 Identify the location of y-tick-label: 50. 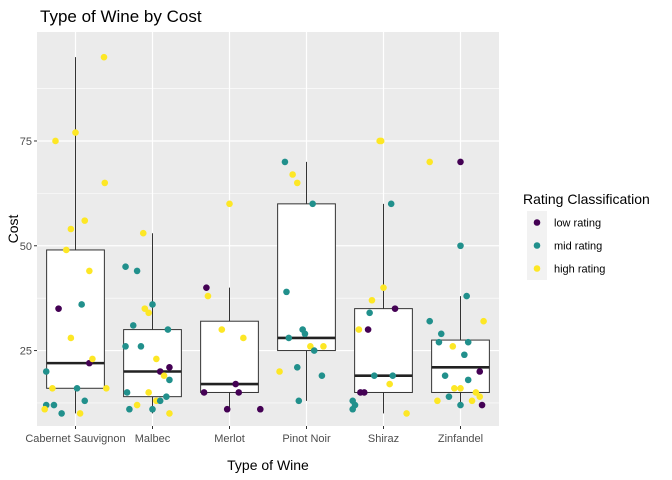
(26, 247).